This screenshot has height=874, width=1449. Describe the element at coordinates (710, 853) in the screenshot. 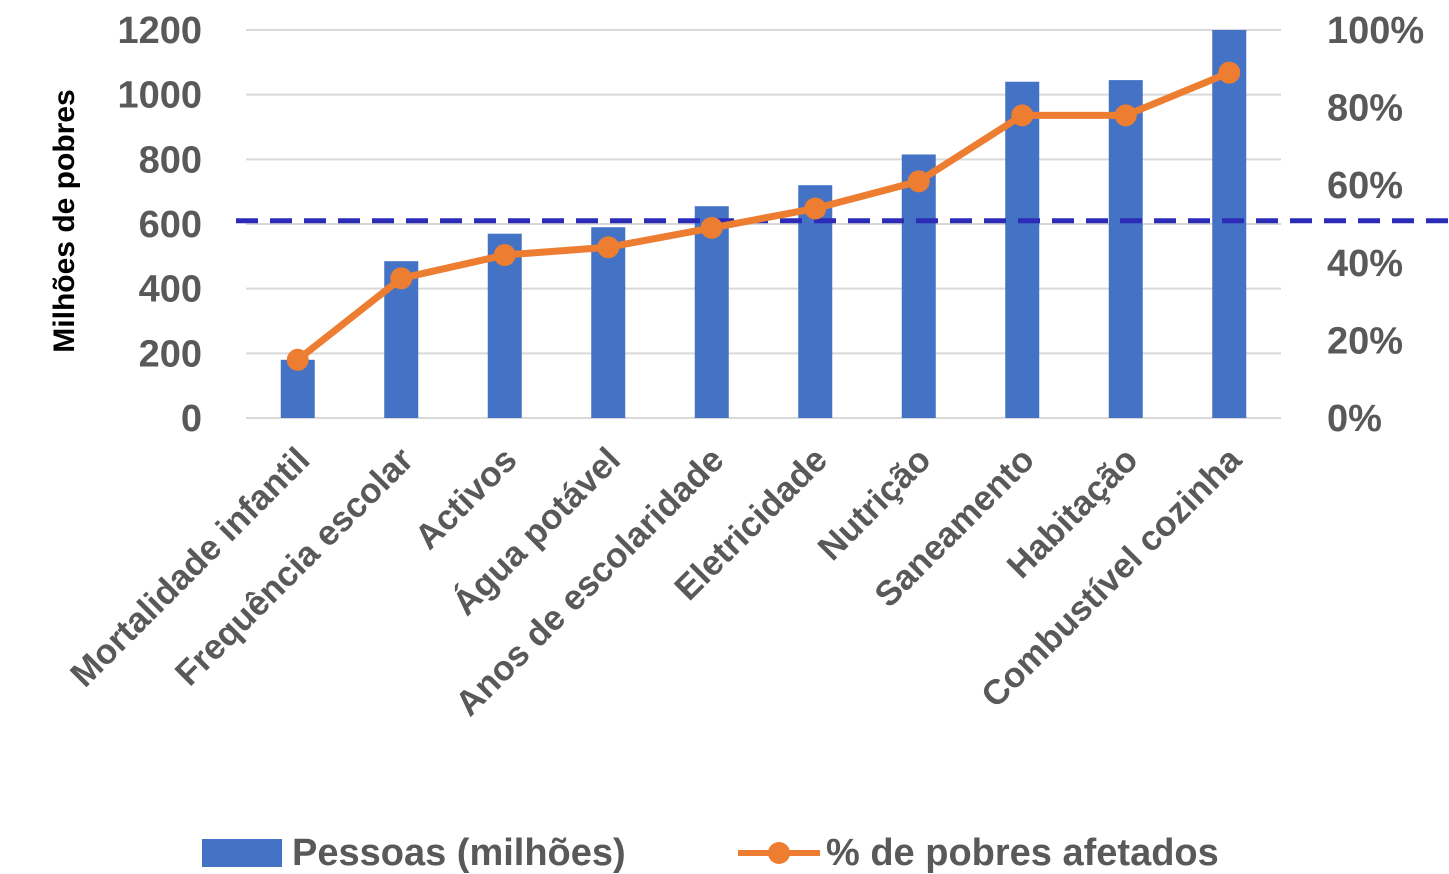

I see `legend: Pessoas (milhões) % de pobres afetados` at that location.